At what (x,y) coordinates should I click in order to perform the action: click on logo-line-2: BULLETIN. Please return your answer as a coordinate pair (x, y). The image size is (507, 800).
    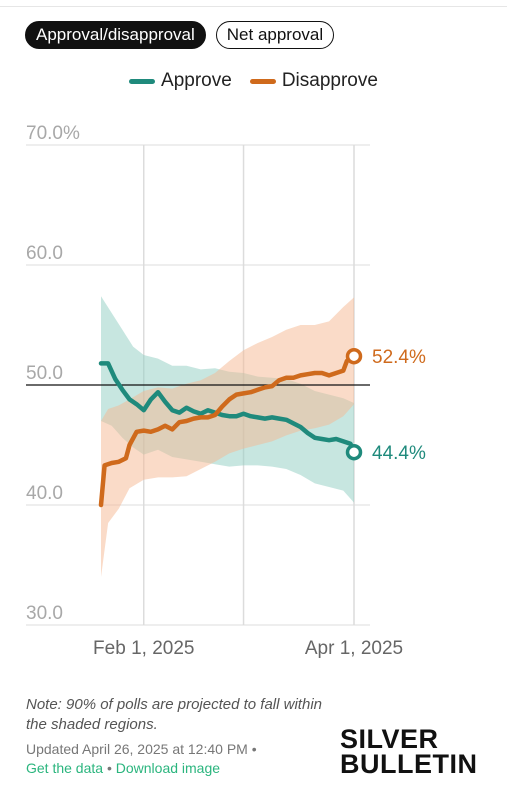
    Looking at the image, I should click on (409, 764).